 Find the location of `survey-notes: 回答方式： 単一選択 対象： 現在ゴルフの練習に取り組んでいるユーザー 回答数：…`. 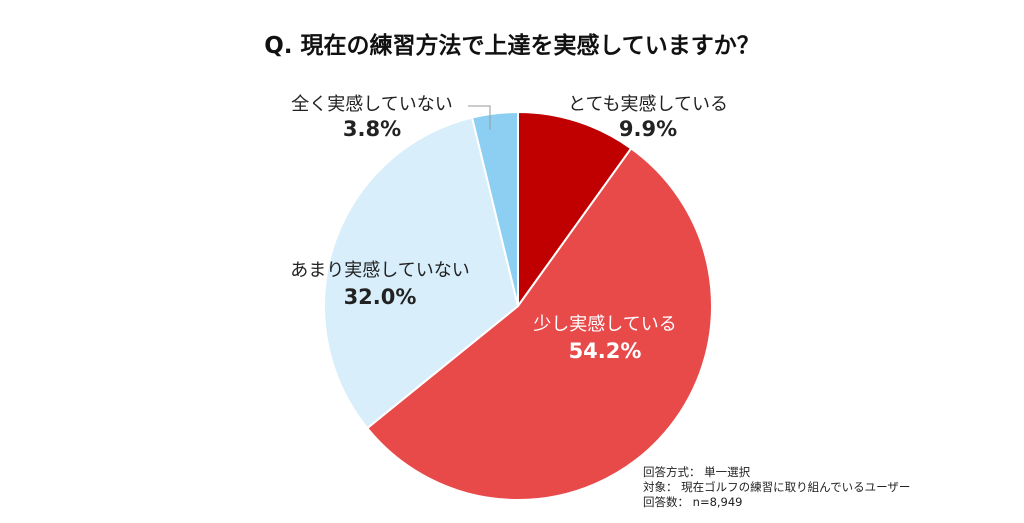

survey-notes: 回答方式： 単一選択 対象： 現在ゴルフの練習に取り組んでいるユーザー 回答数：… is located at coordinates (776, 487).